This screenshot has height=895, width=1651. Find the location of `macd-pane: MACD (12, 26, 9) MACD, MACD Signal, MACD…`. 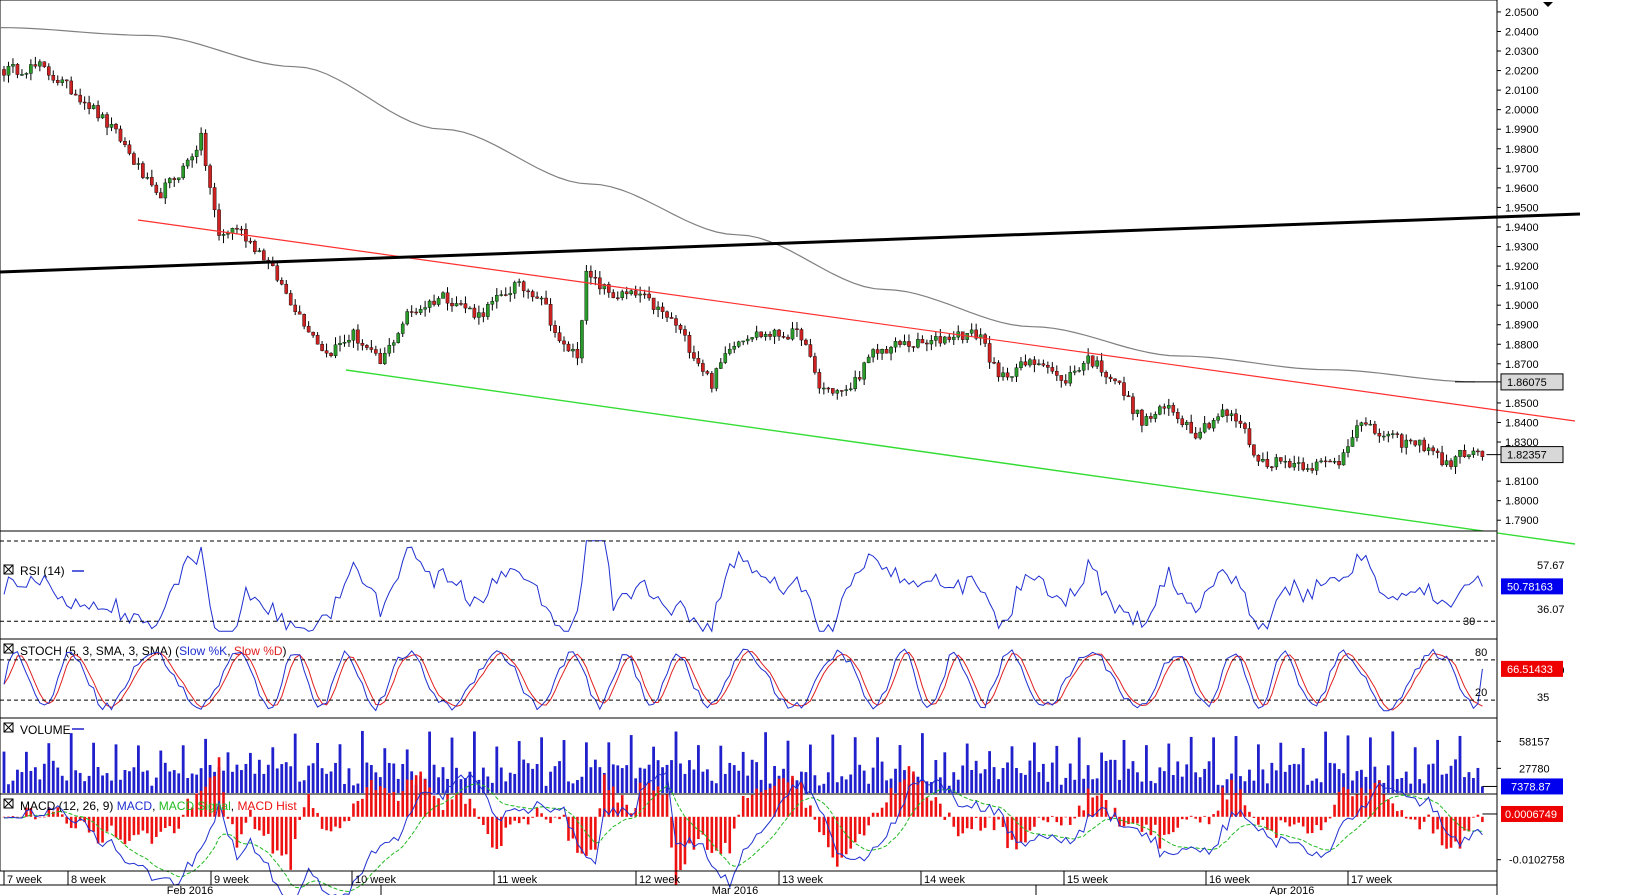

macd-pane: MACD (12, 26, 9) MACD, MACD Signal, MACD… is located at coordinates (749, 826).